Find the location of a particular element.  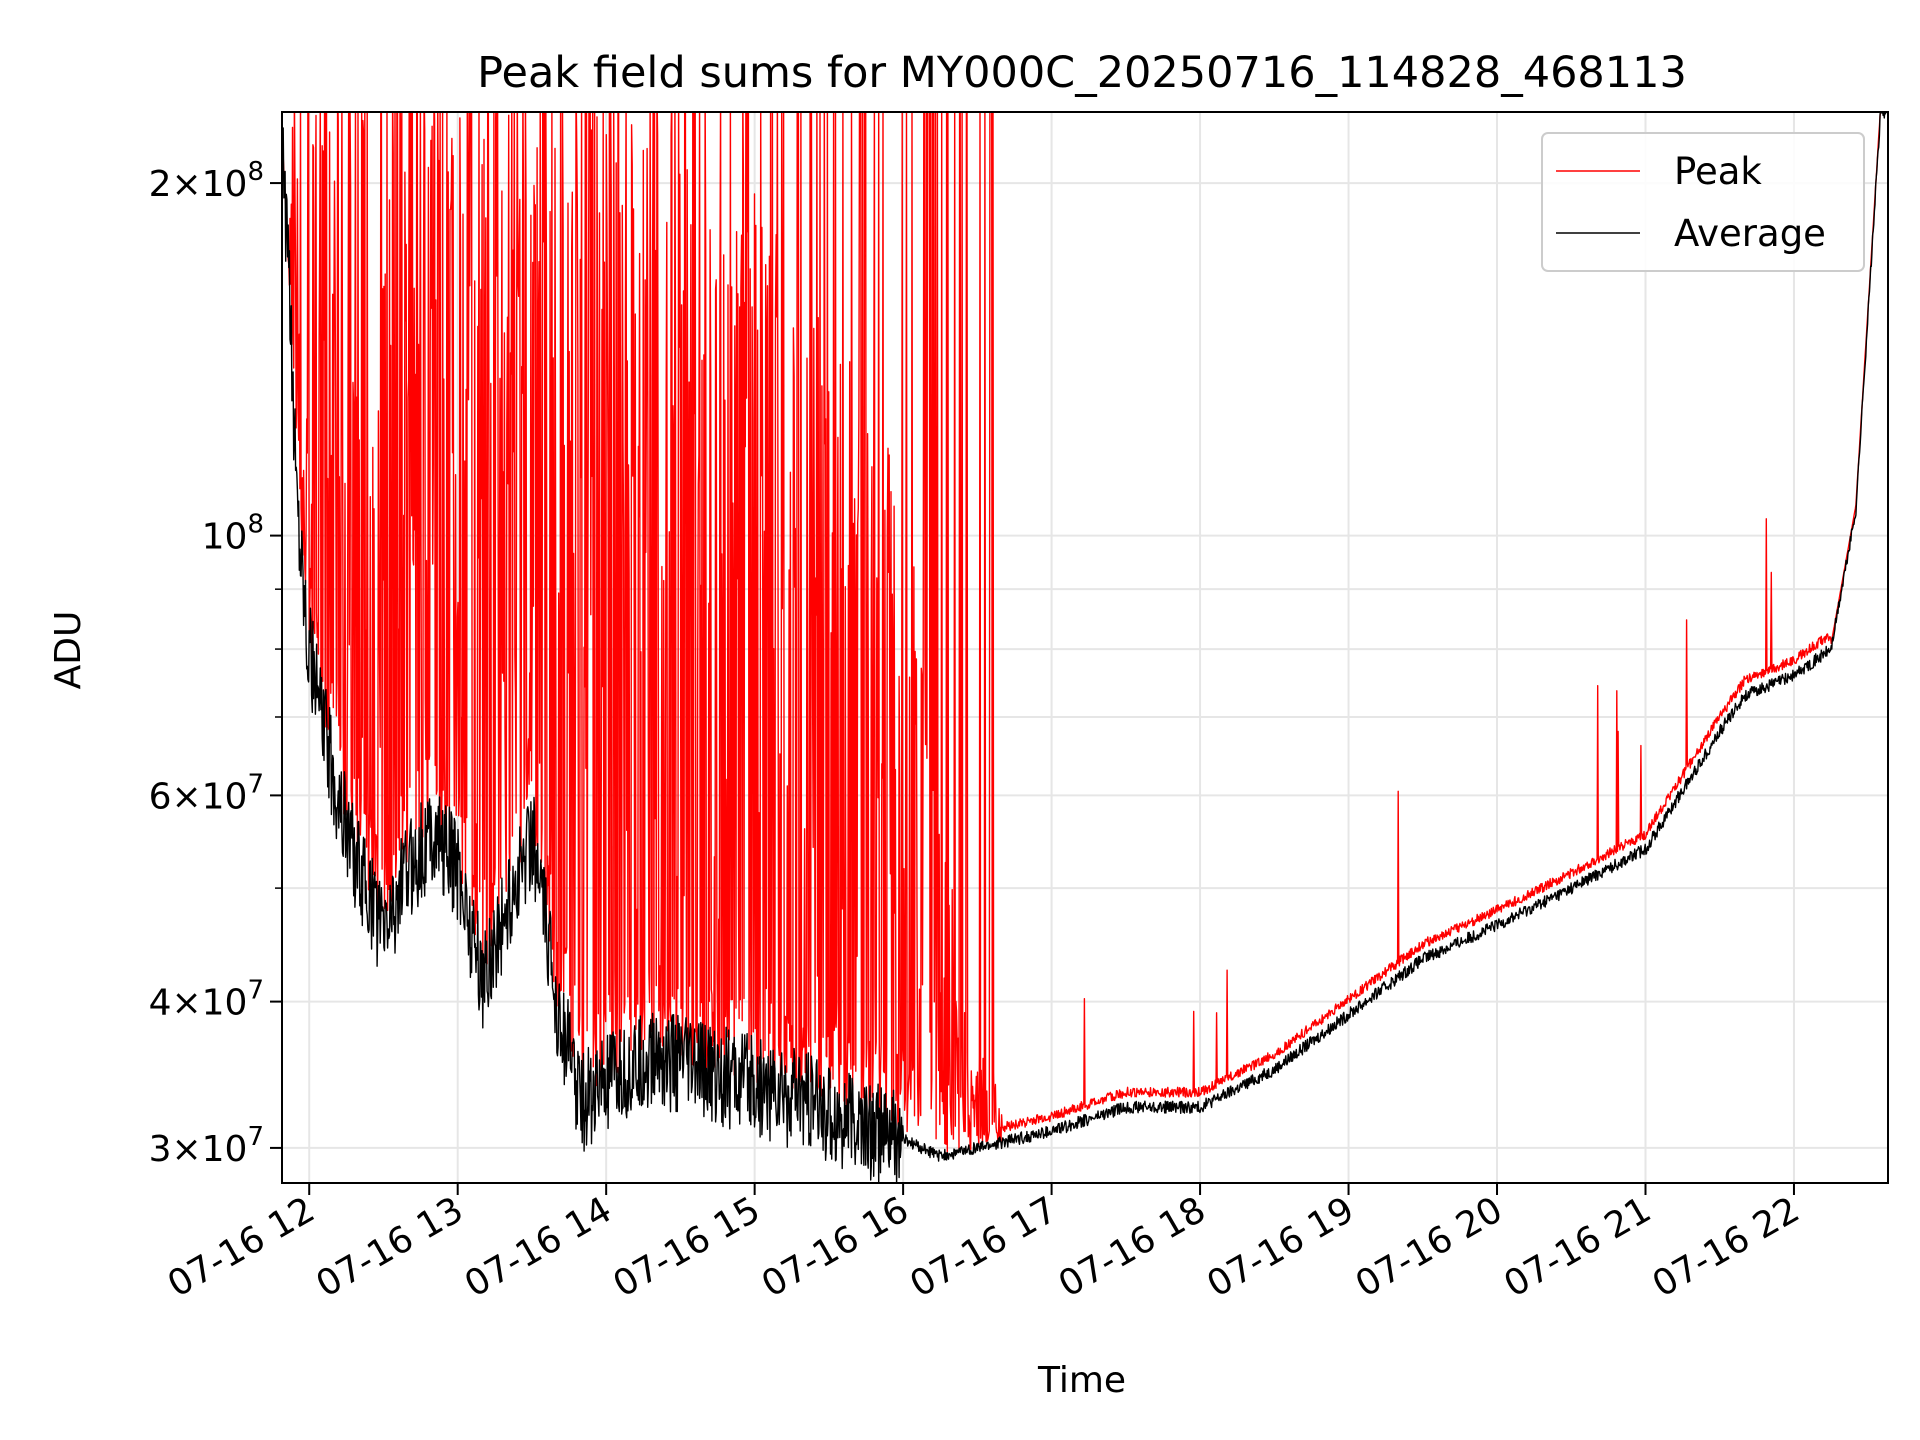

x-tick-label: 07-16 14 is located at coordinates (538, 1247).